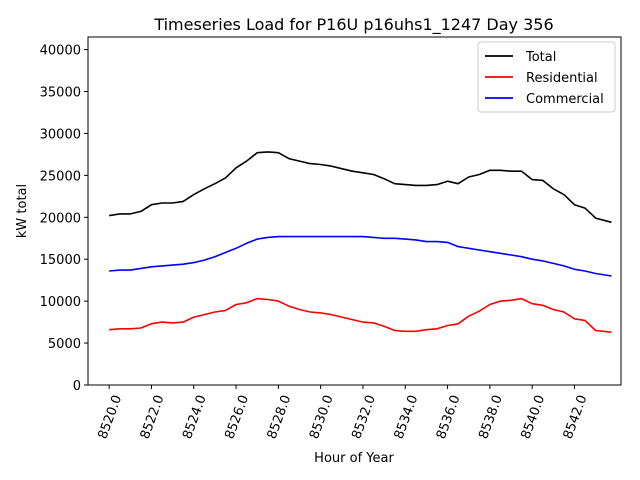 The image size is (640, 480). I want to click on x-tick-label: 8540.0, so click(534, 417).